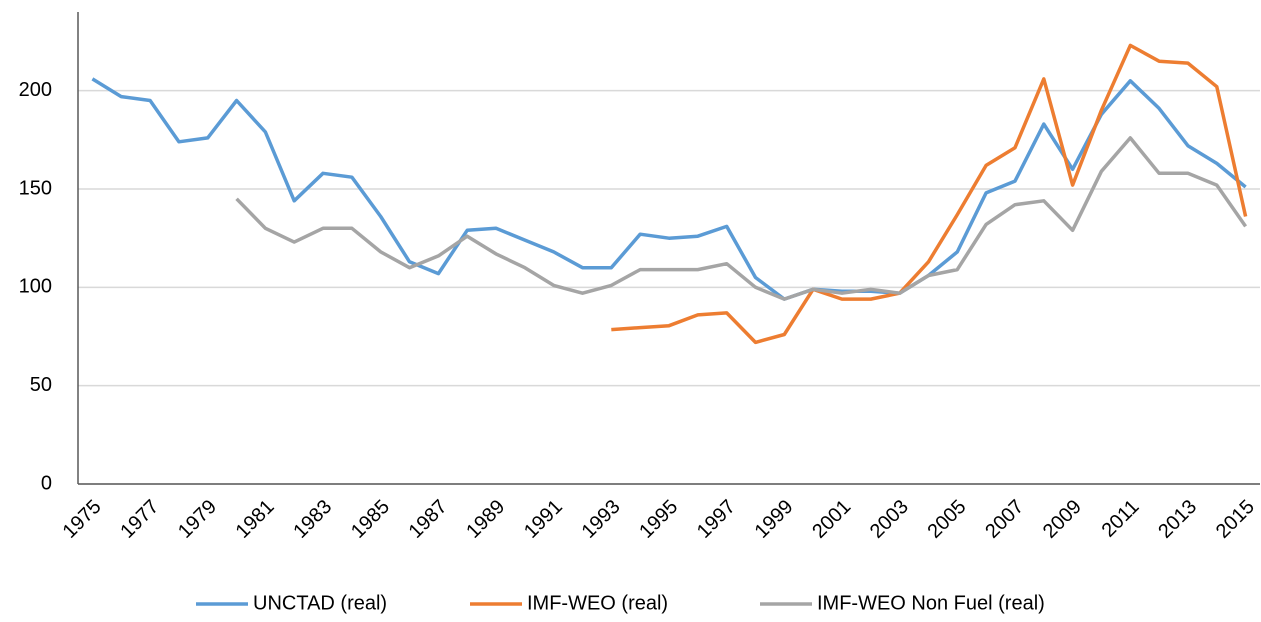  I want to click on x-tick-label: 2011, so click(1121, 519).